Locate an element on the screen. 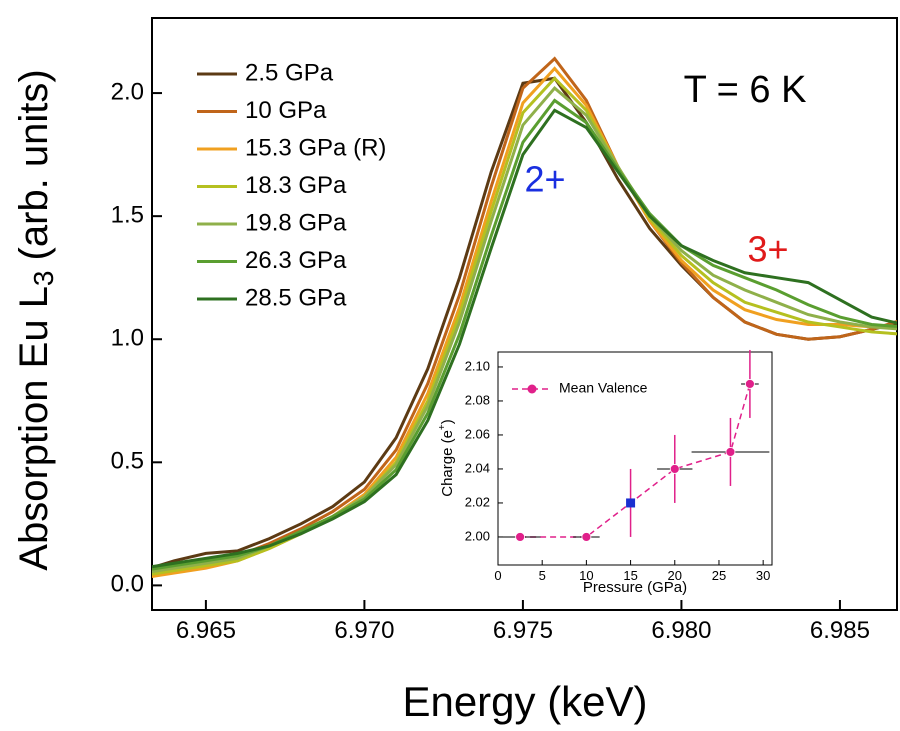  y-label-text: Absorption Eu L is located at coordinates (34, 428).